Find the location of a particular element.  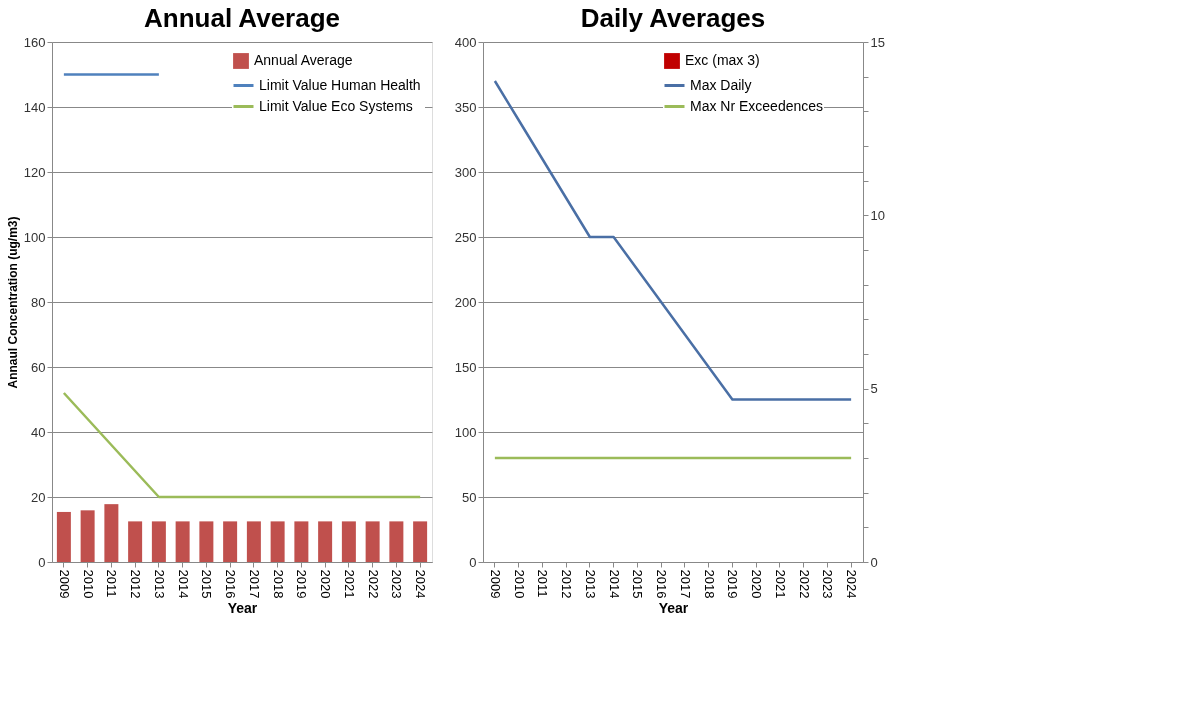

legend-label: Max Nr Exceedences is located at coordinates (757, 105).